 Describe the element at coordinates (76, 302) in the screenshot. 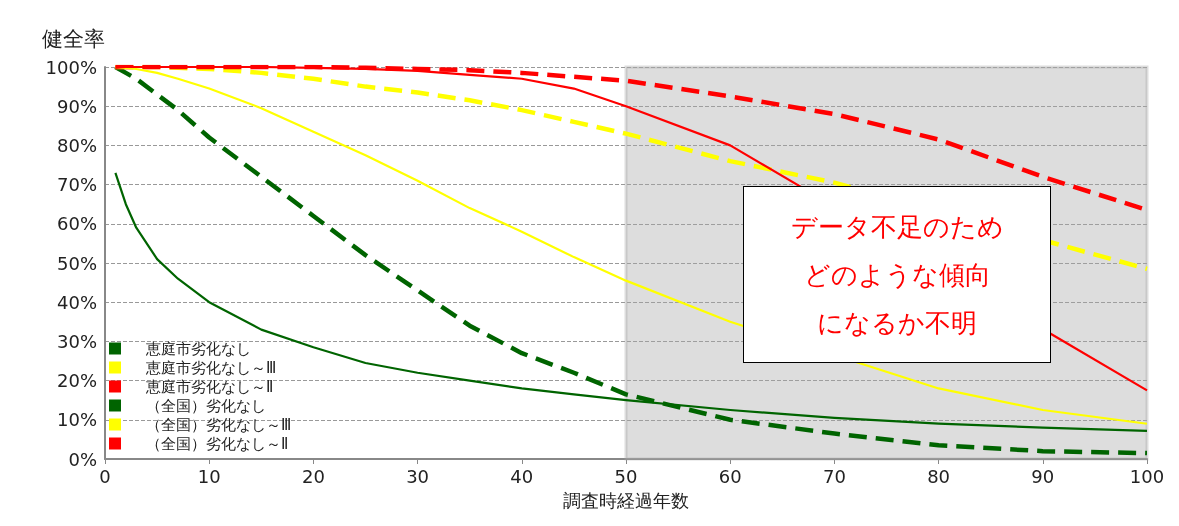

I see `y-tick-label: 40%` at that location.